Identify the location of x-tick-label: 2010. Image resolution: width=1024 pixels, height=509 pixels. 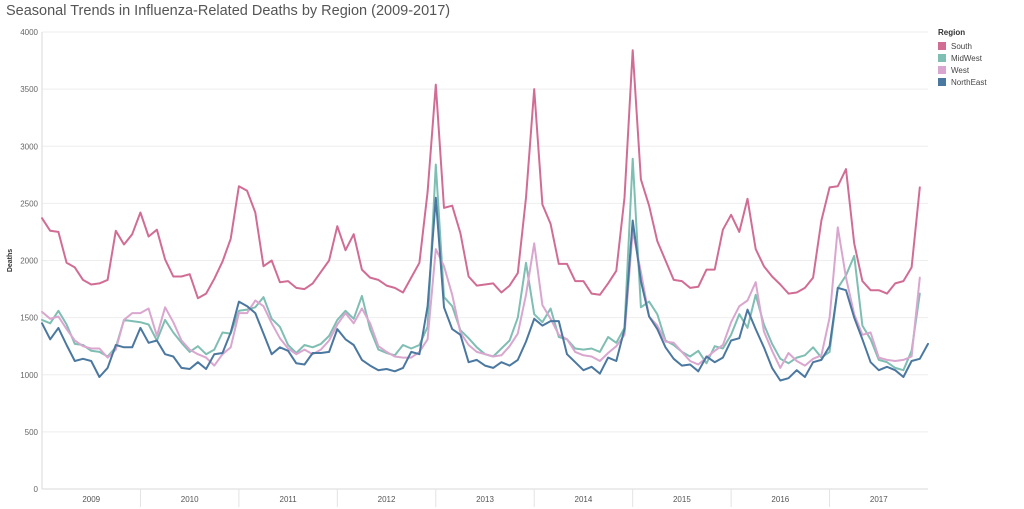
(190, 499).